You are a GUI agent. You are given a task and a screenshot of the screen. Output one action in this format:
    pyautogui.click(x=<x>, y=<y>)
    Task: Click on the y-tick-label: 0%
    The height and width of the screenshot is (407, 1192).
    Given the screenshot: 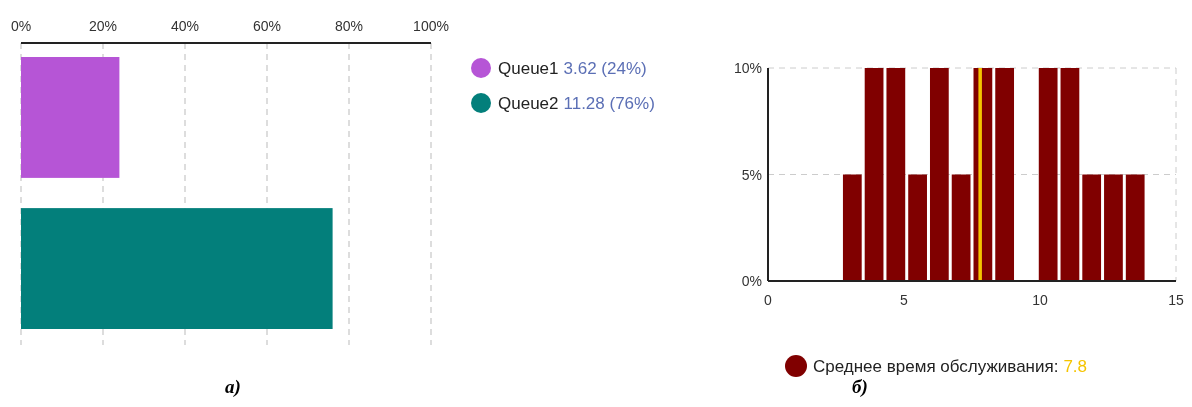 What is the action you would take?
    pyautogui.click(x=751, y=281)
    